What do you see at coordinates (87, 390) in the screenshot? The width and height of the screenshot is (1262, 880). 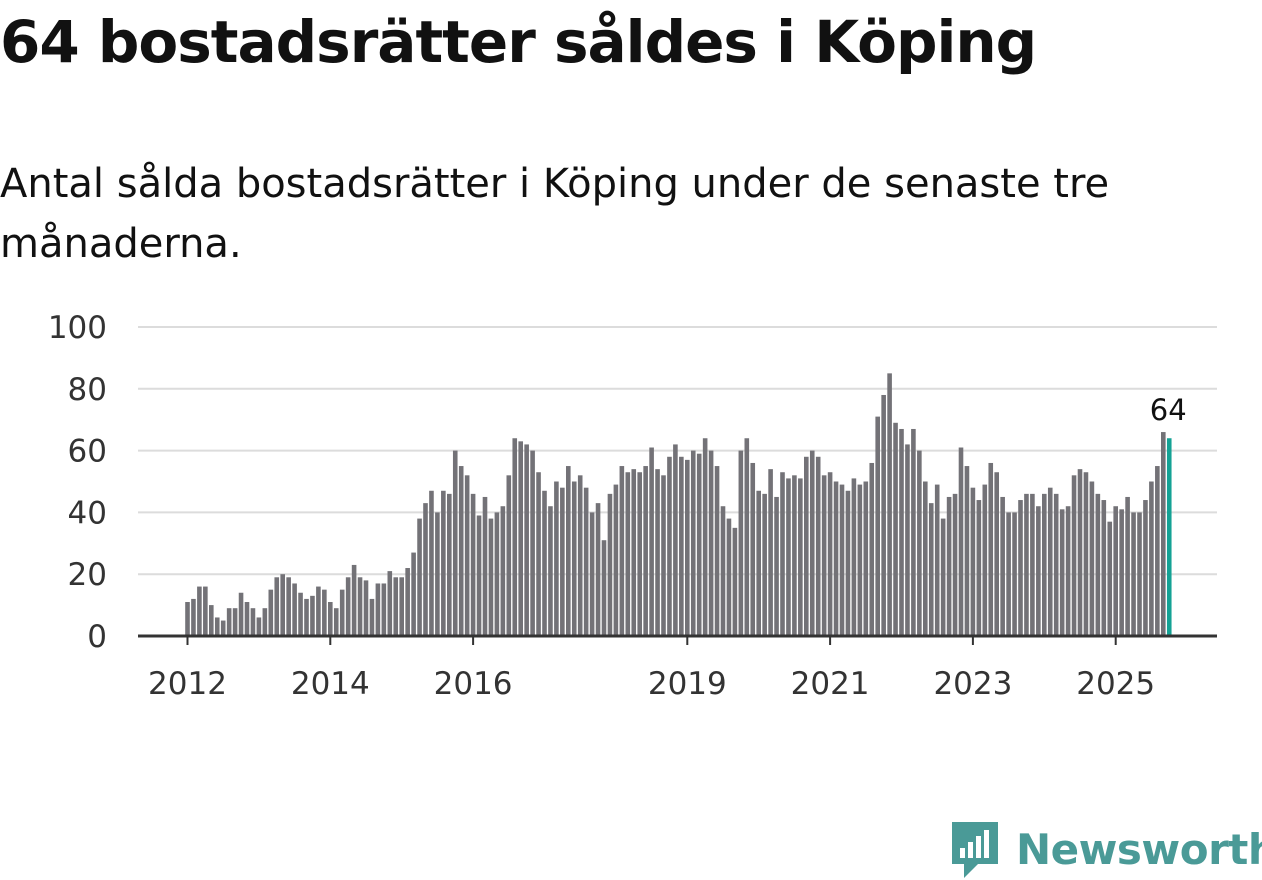 I see `y-tick-label: 80` at bounding box center [87, 390].